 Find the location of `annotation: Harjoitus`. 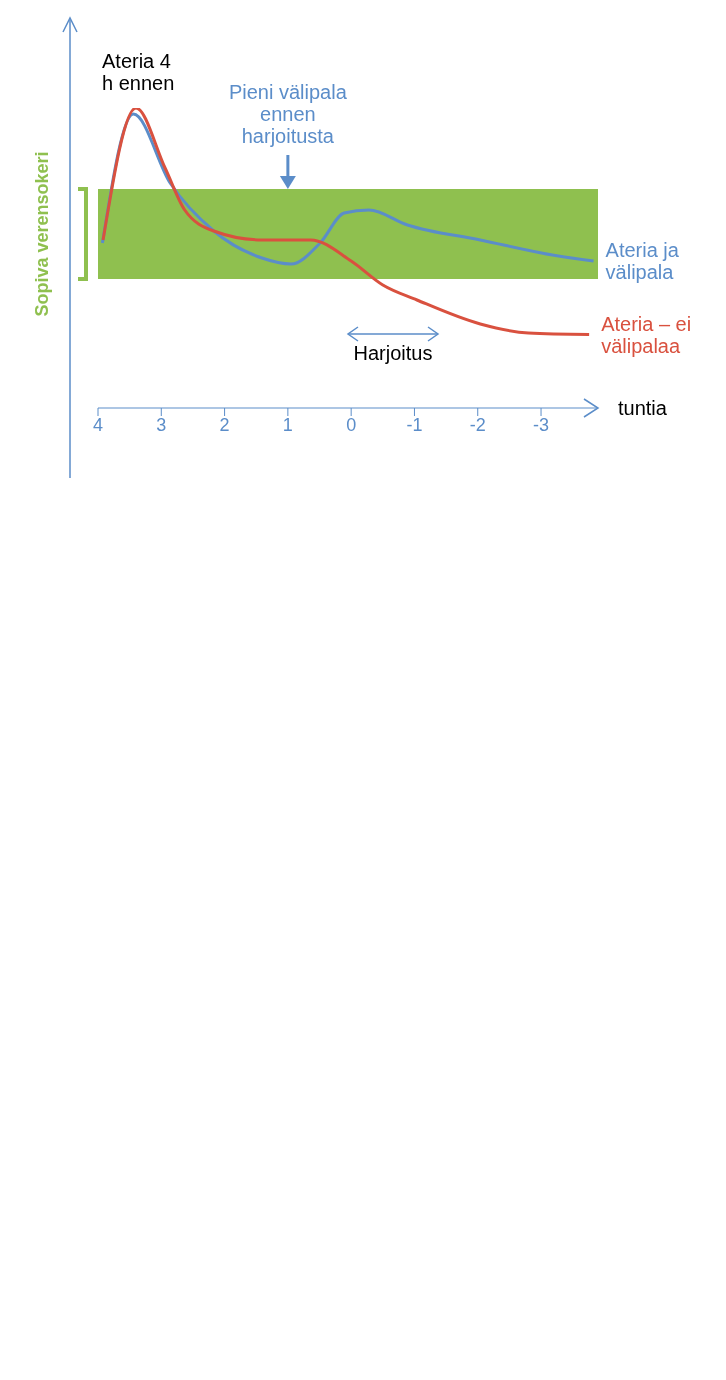

annotation: Harjoitus is located at coordinates (393, 353).